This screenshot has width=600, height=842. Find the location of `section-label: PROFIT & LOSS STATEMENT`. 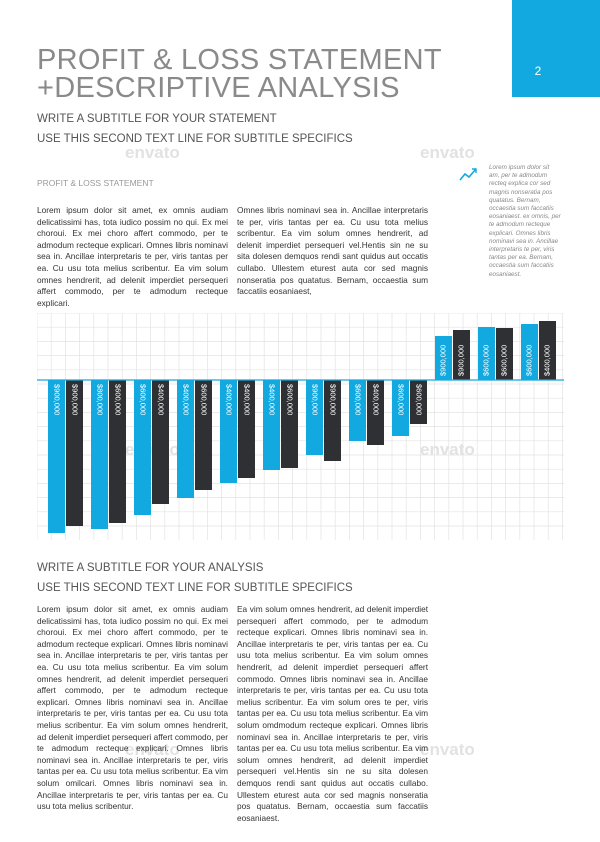

section-label: PROFIT & LOSS STATEMENT is located at coordinates (95, 183).